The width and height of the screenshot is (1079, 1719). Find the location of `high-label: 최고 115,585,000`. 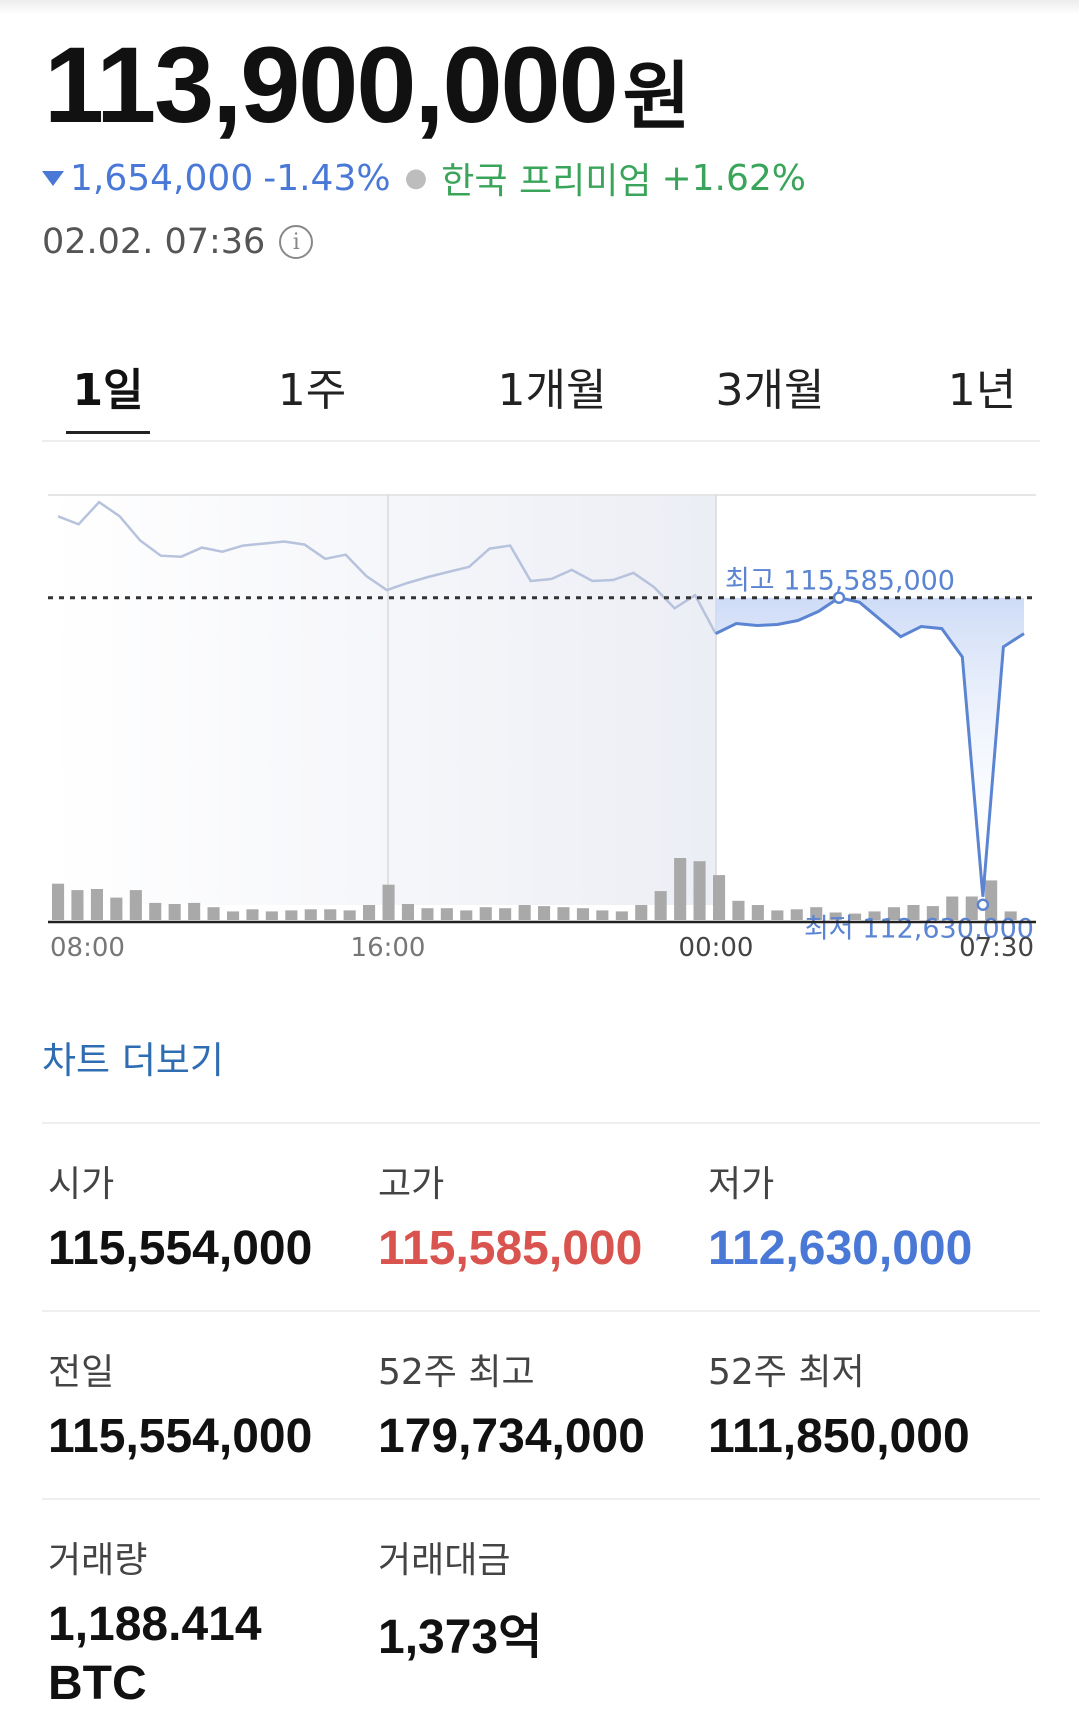

high-label: 최고 115,585,000 is located at coordinates (840, 581).